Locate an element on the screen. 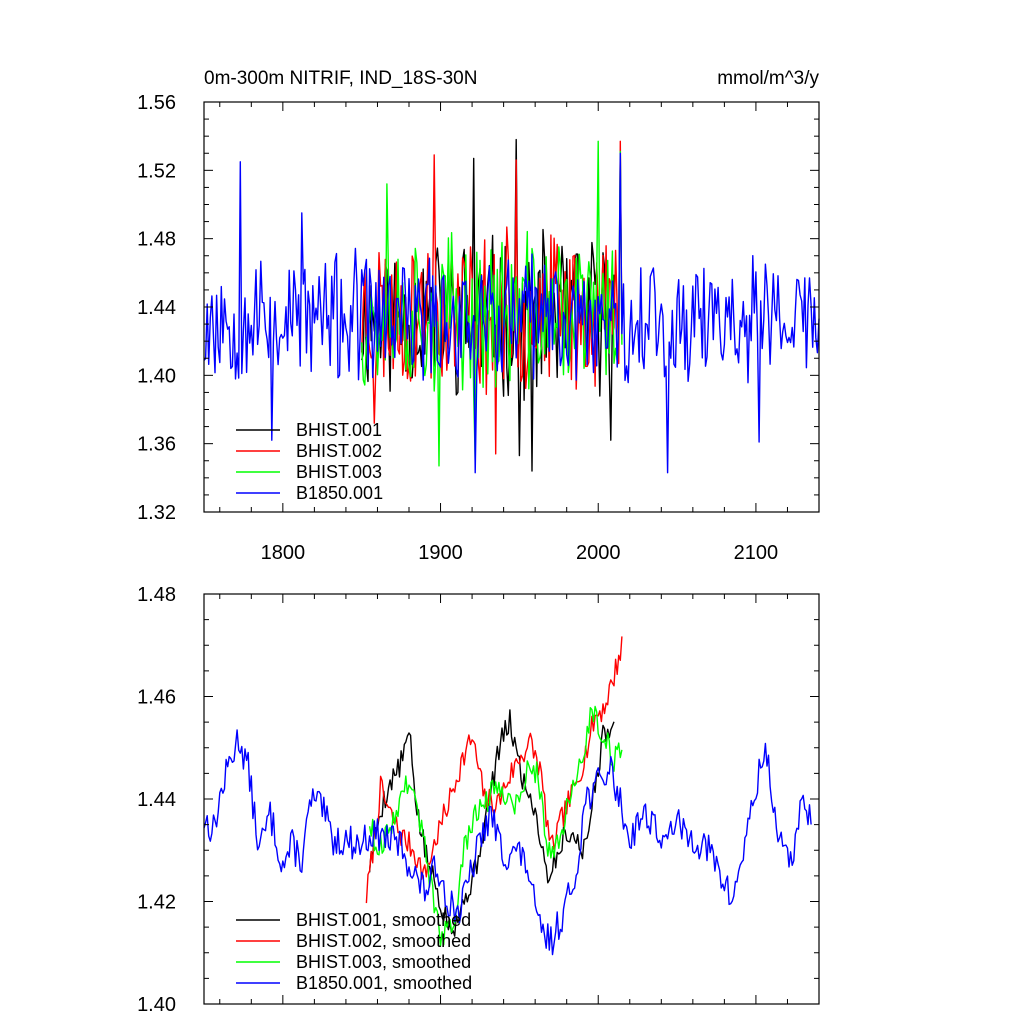  bottom-ytick-label: 1.44 is located at coordinates (156, 800).